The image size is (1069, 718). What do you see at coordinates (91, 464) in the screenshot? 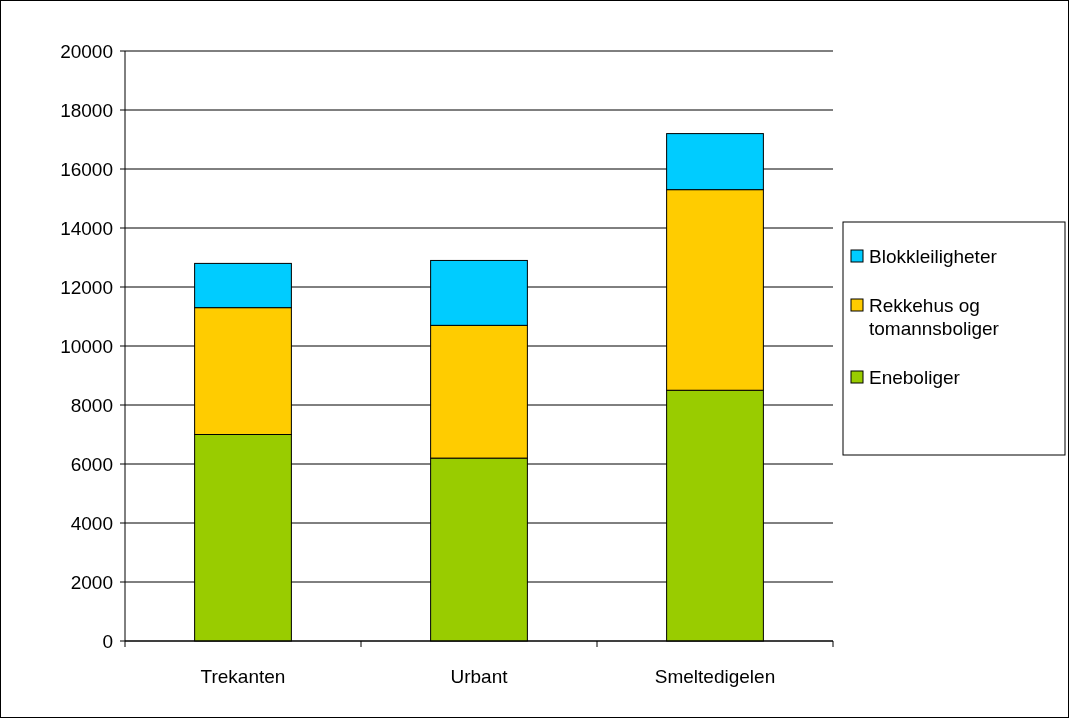
I see `y-tick-label: 6000` at bounding box center [91, 464].